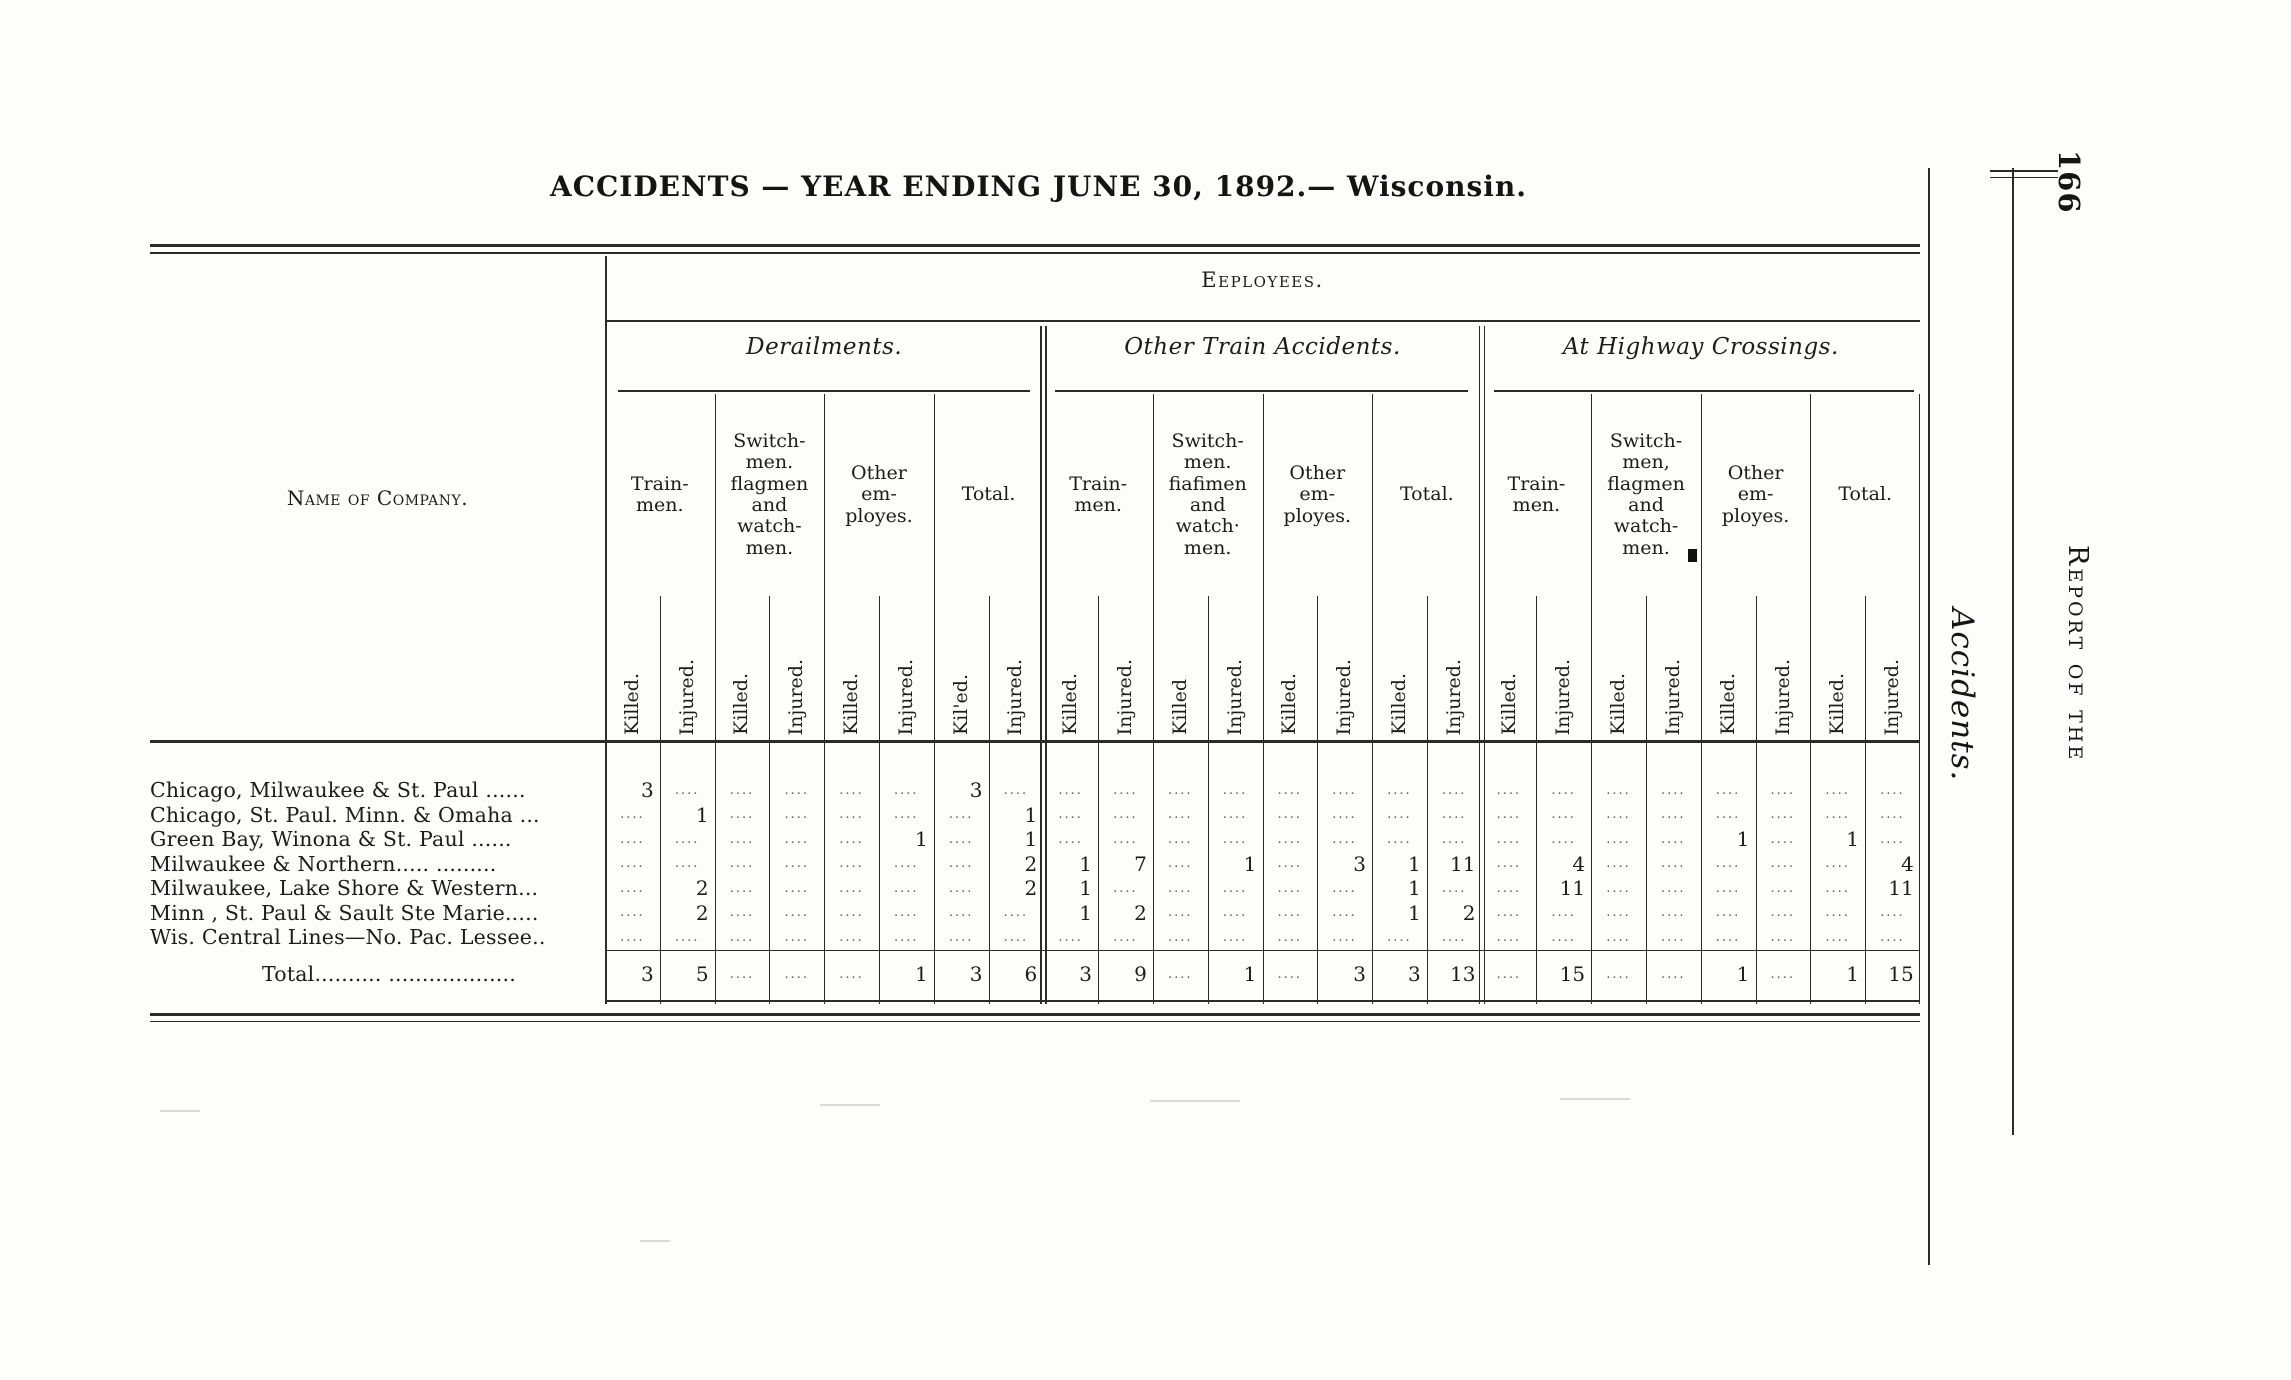 The width and height of the screenshot is (2291, 1380). Describe the element at coordinates (2077, 654) in the screenshot. I see `running-header: Report of the` at that location.